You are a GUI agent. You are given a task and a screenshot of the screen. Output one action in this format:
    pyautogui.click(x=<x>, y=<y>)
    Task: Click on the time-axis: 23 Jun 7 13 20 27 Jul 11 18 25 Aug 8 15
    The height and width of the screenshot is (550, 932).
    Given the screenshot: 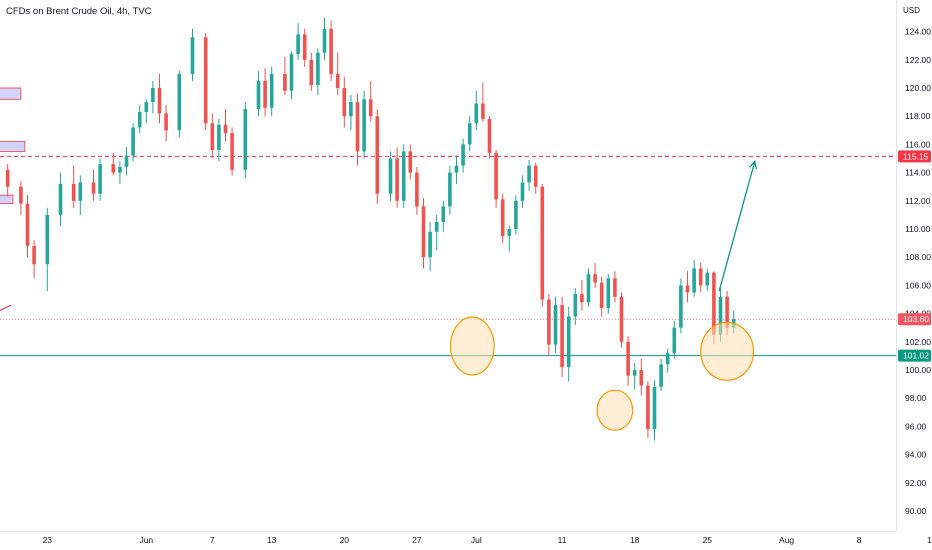 What is the action you would take?
    pyautogui.click(x=487, y=540)
    